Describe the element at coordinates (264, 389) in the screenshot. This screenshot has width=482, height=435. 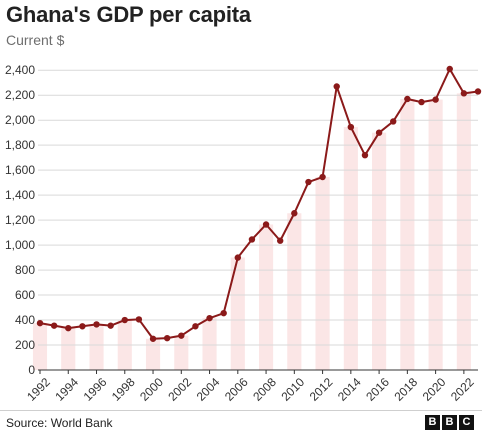
I see `x-tick-label: 2008` at that location.